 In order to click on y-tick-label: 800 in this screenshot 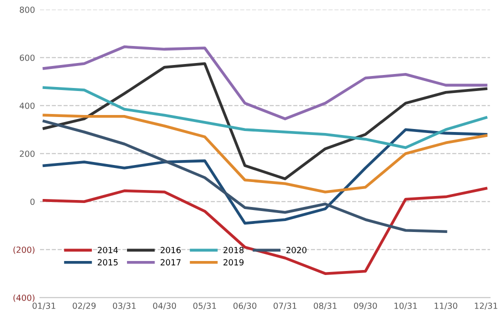, I will do `click(27, 9)`.